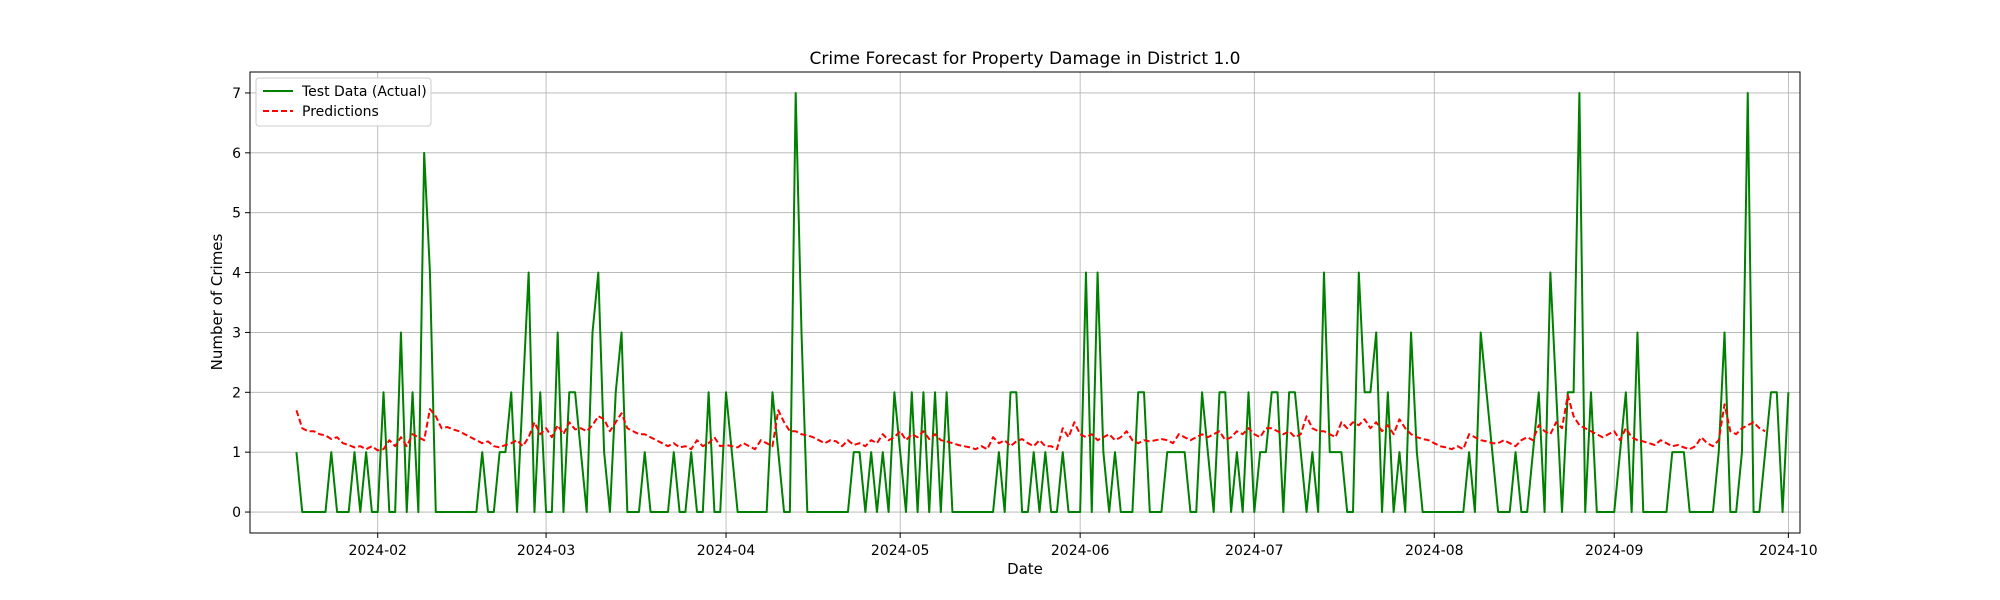  What do you see at coordinates (236, 333) in the screenshot?
I see `y-tick-label: 3` at bounding box center [236, 333].